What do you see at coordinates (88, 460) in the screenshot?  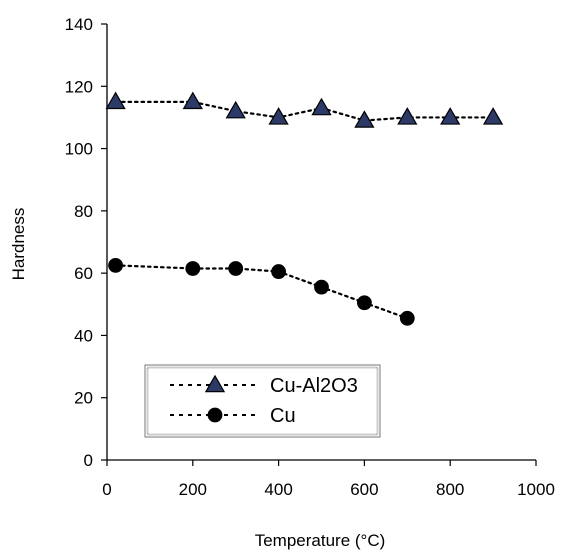 I see `y-tick-label: 0` at bounding box center [88, 460].